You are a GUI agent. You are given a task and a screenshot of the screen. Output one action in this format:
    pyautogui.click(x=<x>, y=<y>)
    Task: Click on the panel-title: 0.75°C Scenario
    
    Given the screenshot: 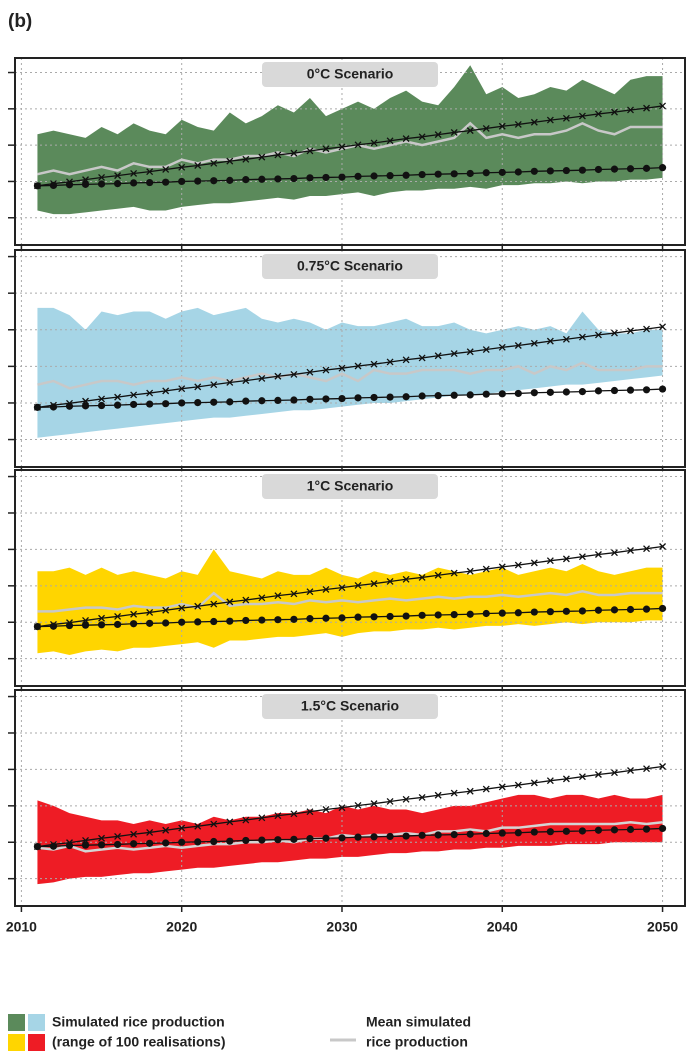 What is the action you would take?
    pyautogui.click(x=350, y=266)
    